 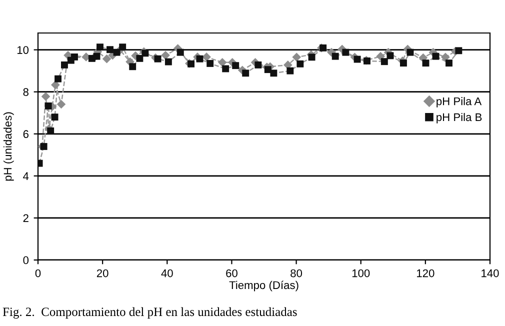 I want to click on x-tick-label: 140, so click(x=490, y=273).